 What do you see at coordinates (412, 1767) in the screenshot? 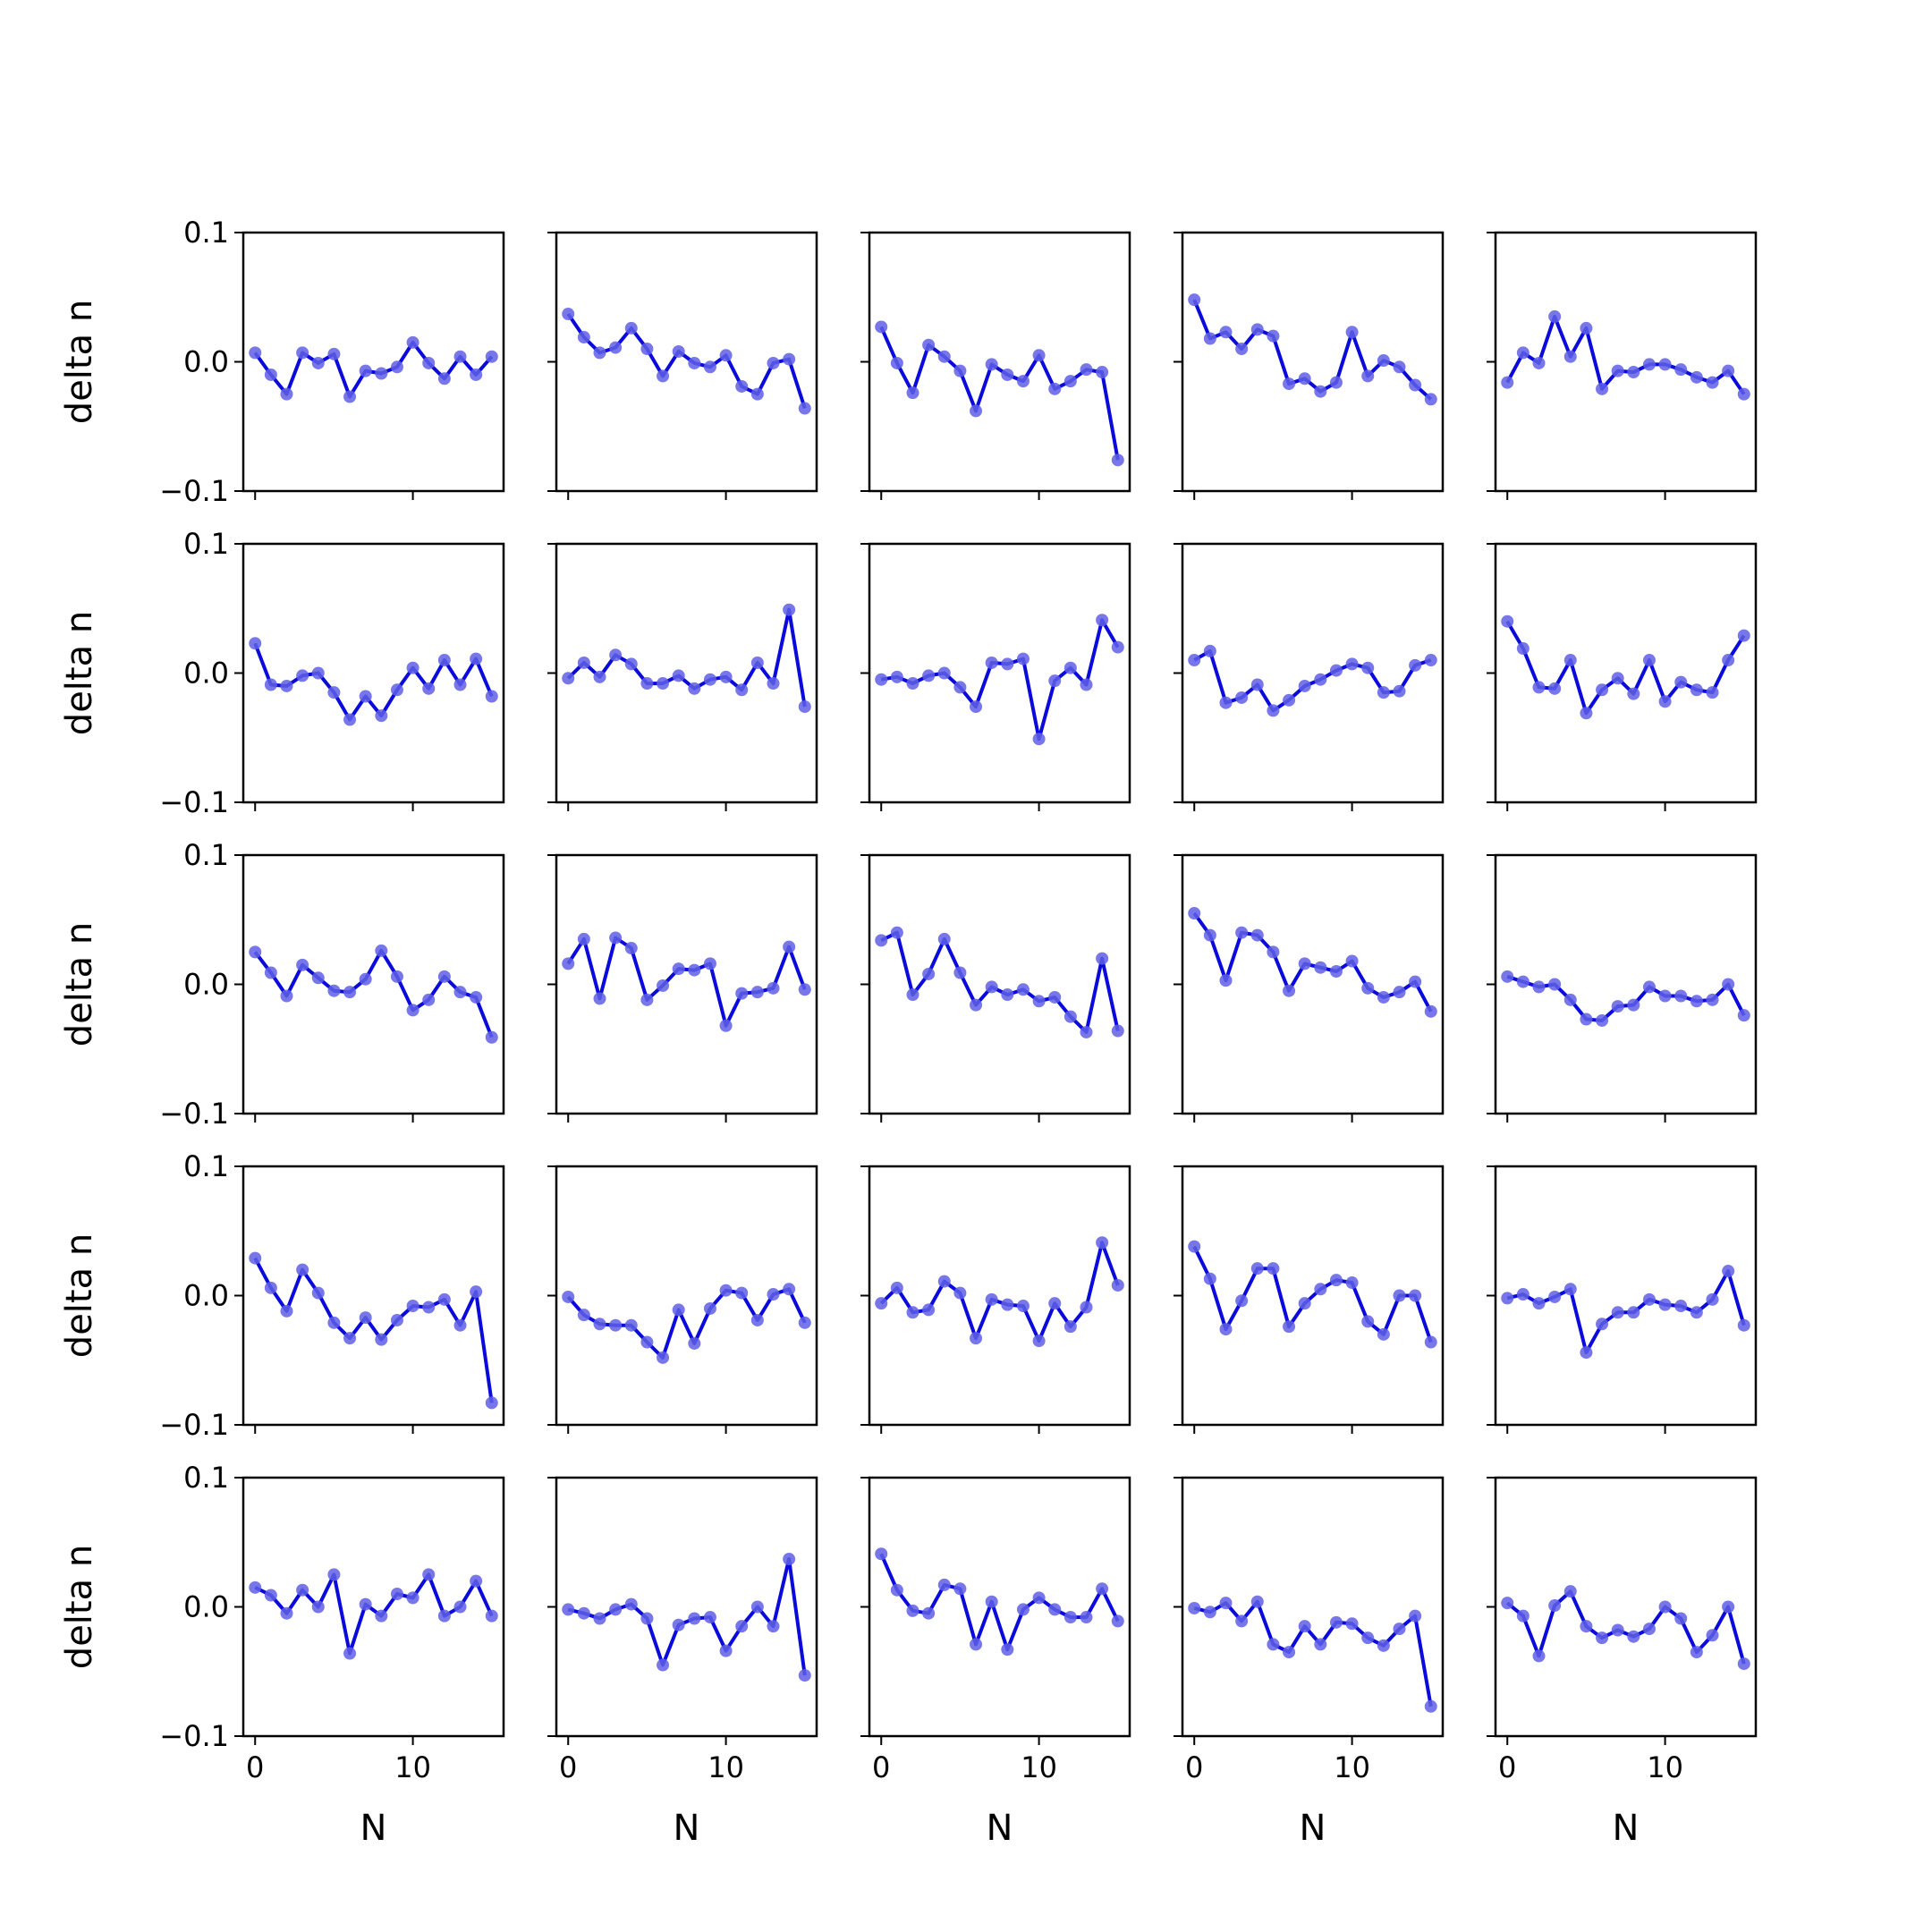
I see `x-tick-label: 10` at bounding box center [412, 1767].